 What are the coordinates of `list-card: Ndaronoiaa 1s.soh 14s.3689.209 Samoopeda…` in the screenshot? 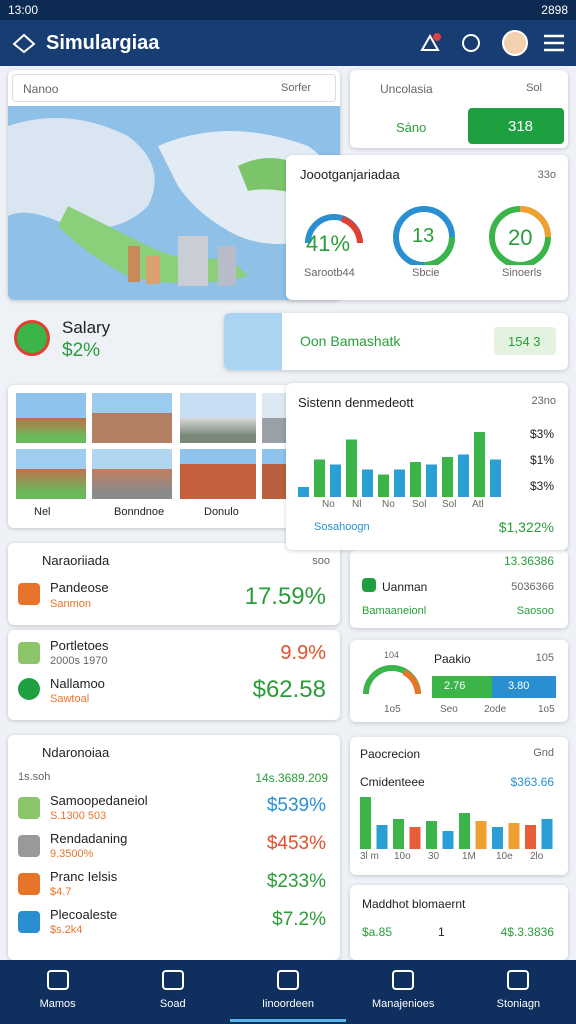 It's located at (174, 847).